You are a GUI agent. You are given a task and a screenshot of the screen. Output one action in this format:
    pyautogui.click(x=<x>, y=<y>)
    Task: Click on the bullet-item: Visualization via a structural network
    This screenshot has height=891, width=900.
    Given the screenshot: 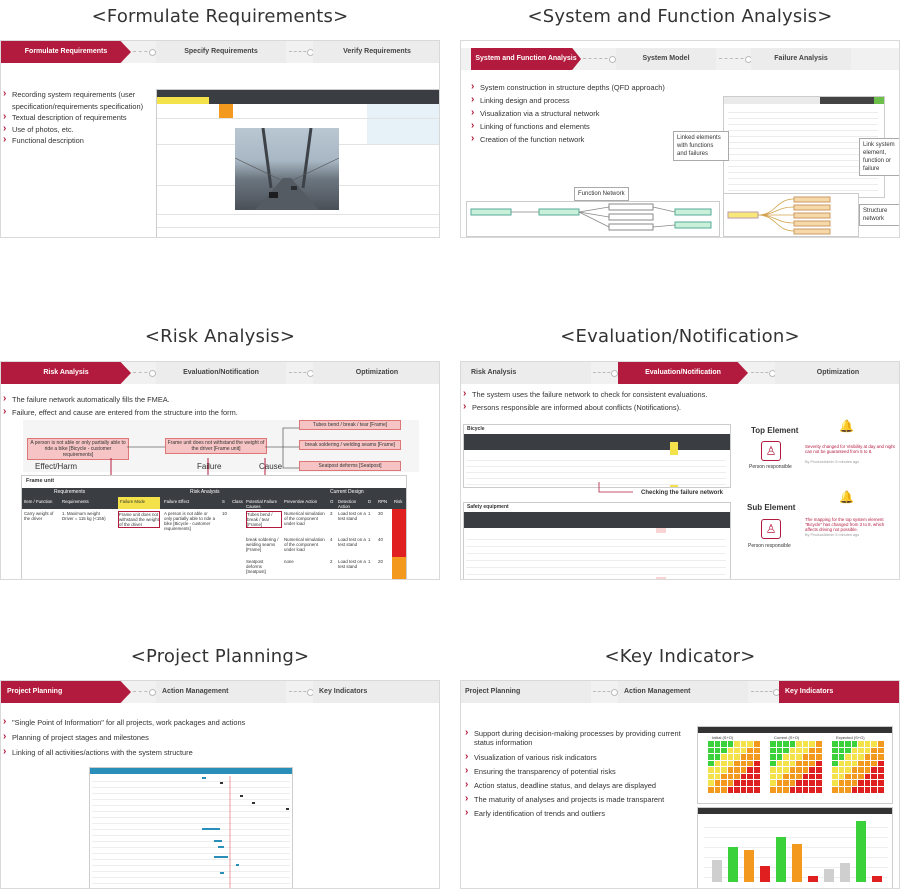 What is the action you would take?
    pyautogui.click(x=601, y=113)
    